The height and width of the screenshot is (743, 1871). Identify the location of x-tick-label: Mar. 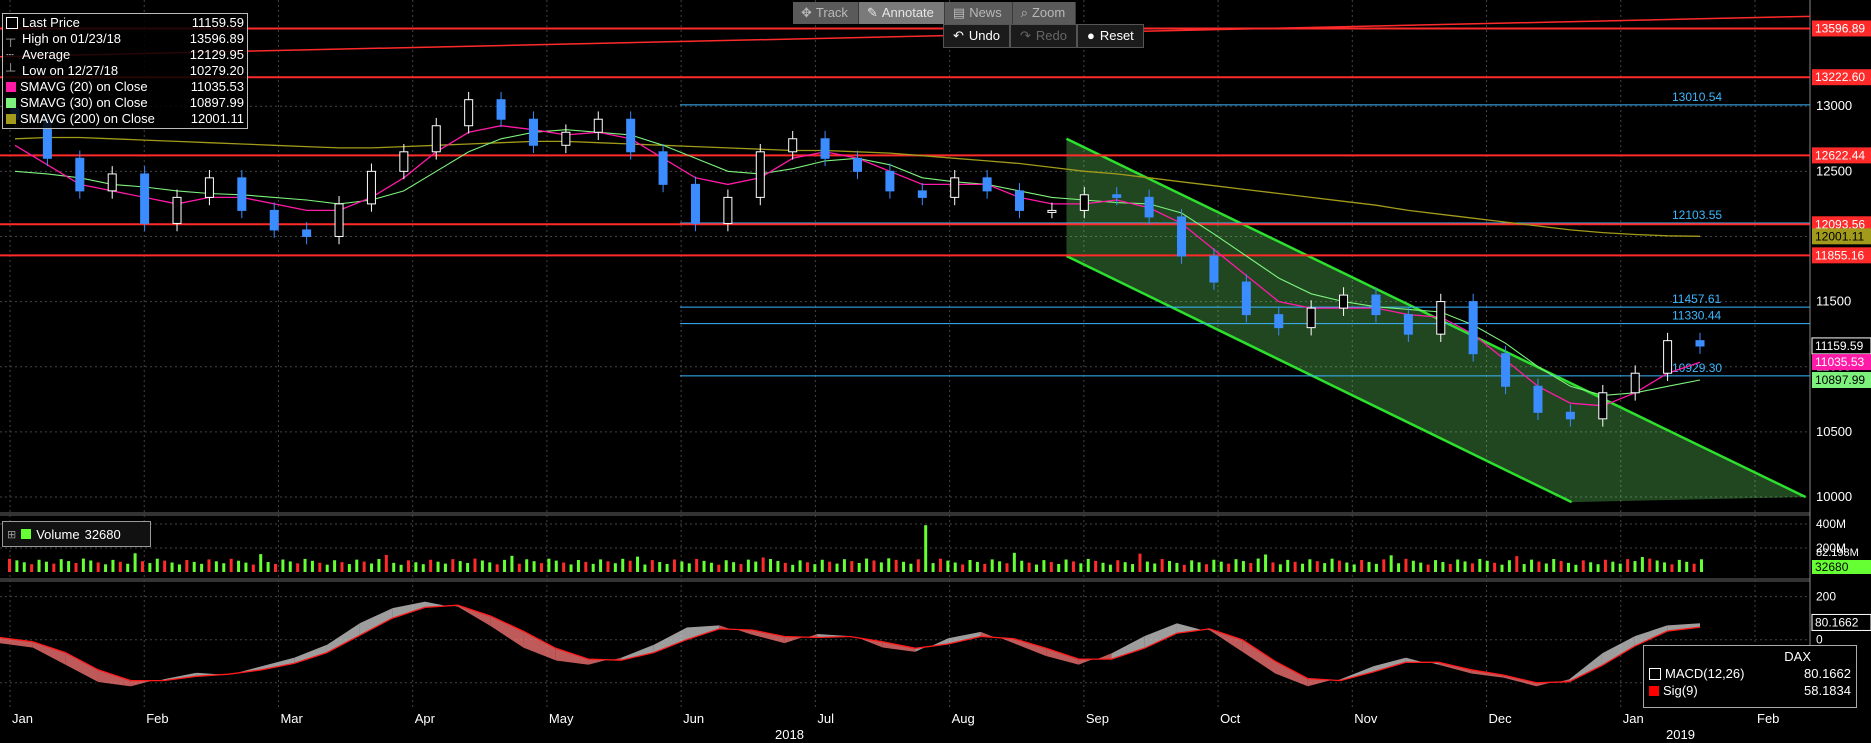
(291, 718).